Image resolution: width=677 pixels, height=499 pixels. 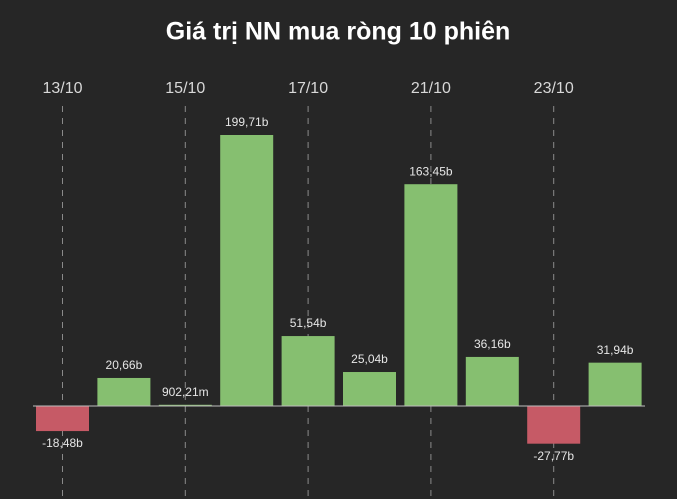 I want to click on value-label: 31,94b, so click(x=615, y=350).